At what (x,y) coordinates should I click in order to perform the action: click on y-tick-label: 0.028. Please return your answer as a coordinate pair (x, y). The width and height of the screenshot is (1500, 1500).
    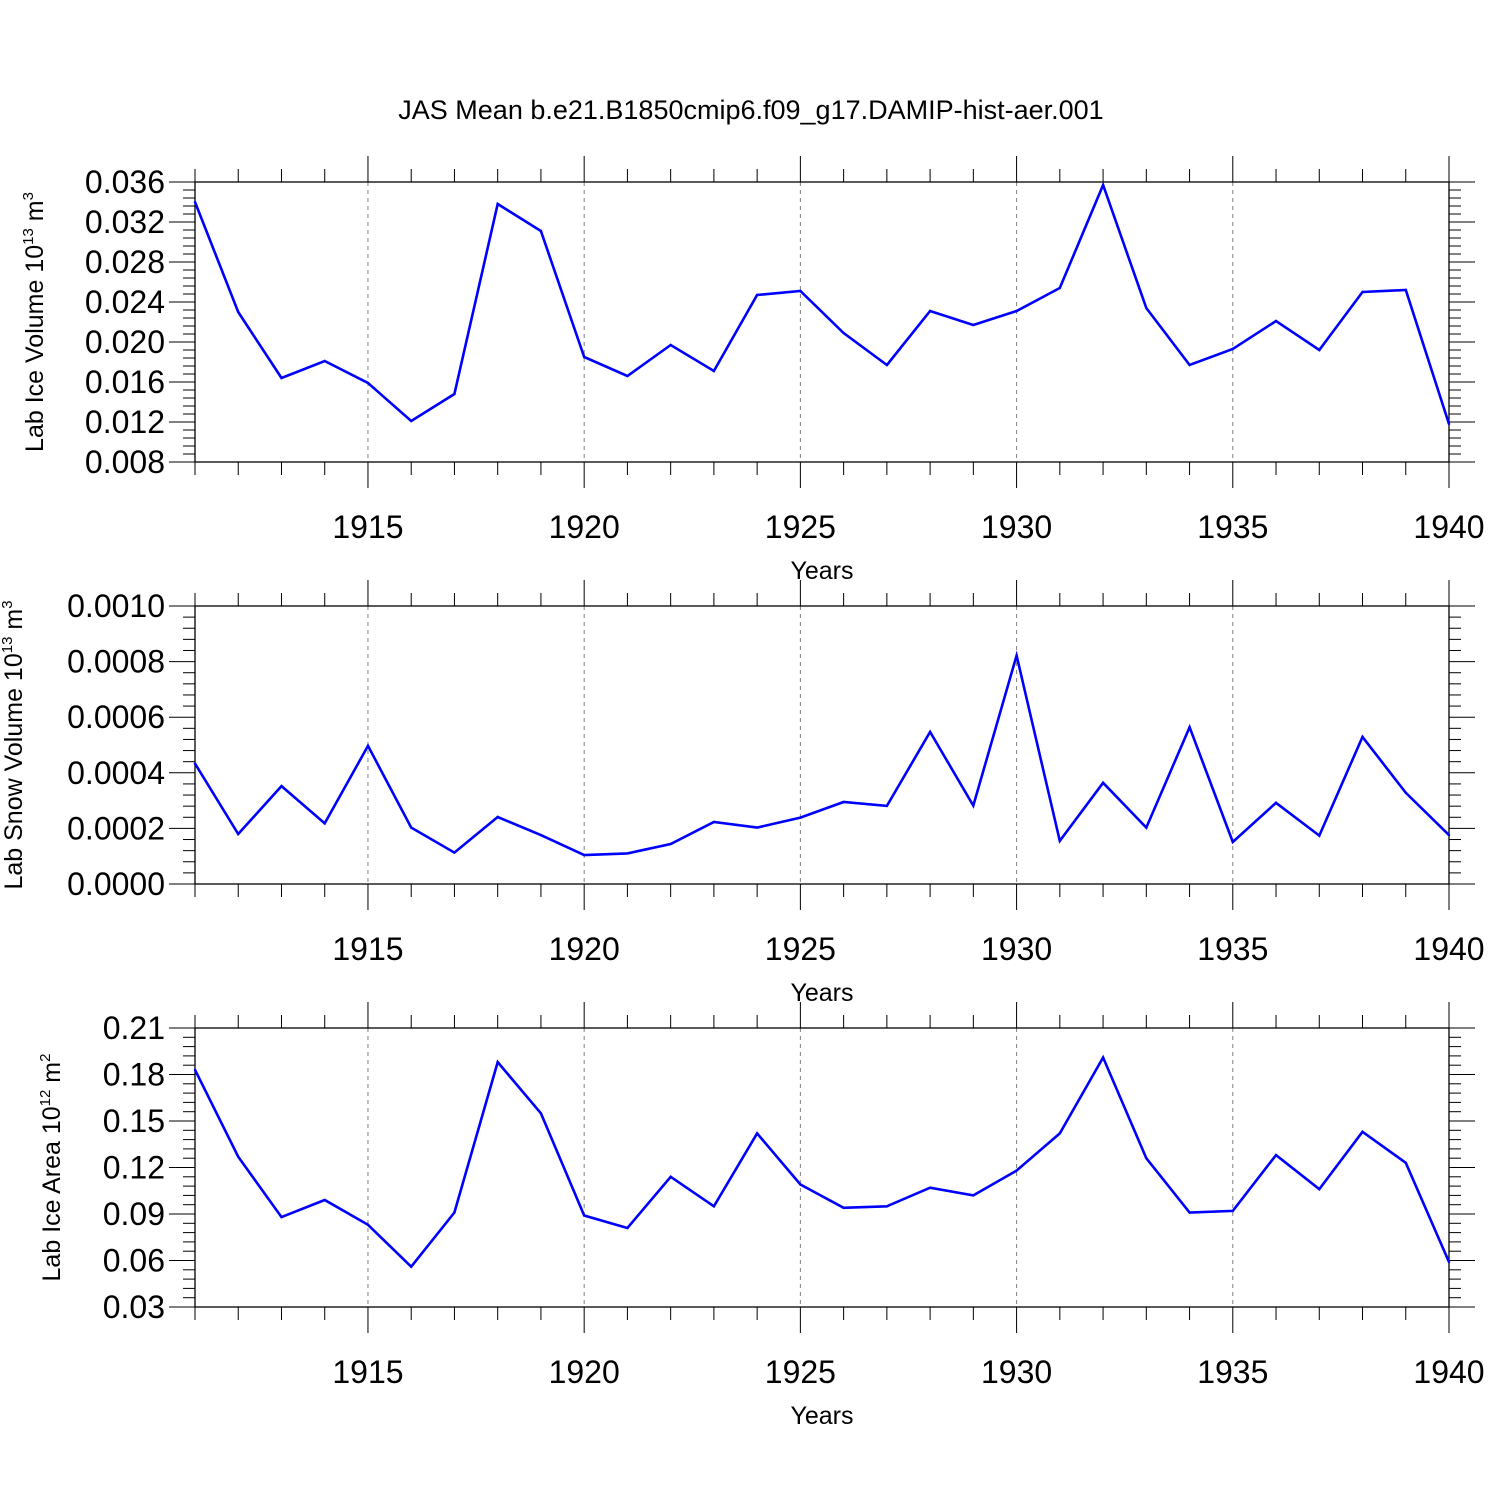
    Looking at the image, I should click on (125, 262).